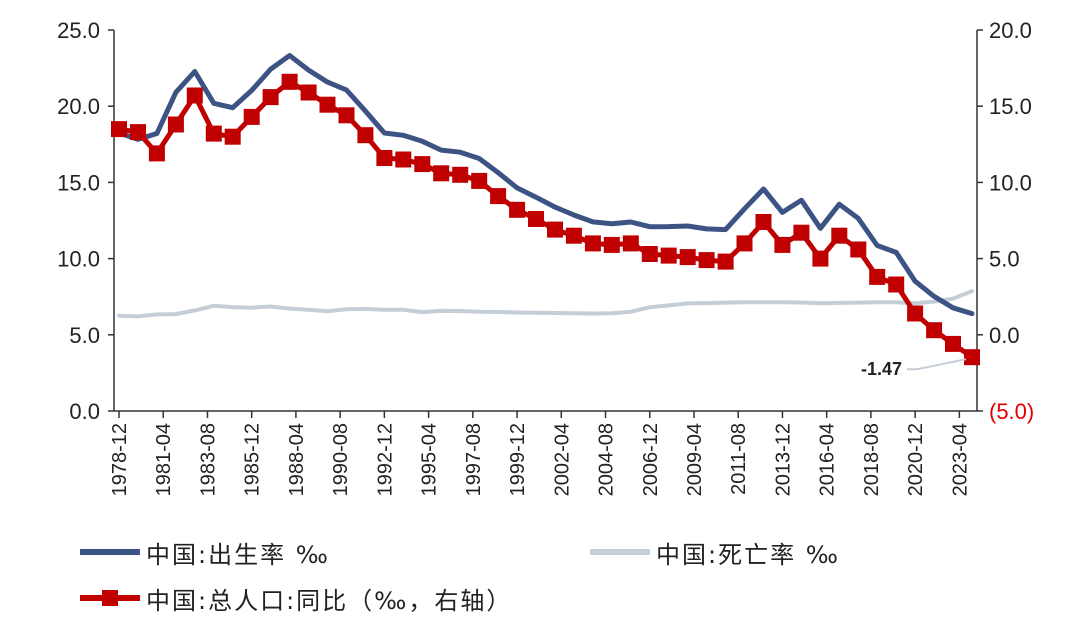  Describe the element at coordinates (78, 30) in the screenshot. I see `left-tick-label: 25.0` at that location.